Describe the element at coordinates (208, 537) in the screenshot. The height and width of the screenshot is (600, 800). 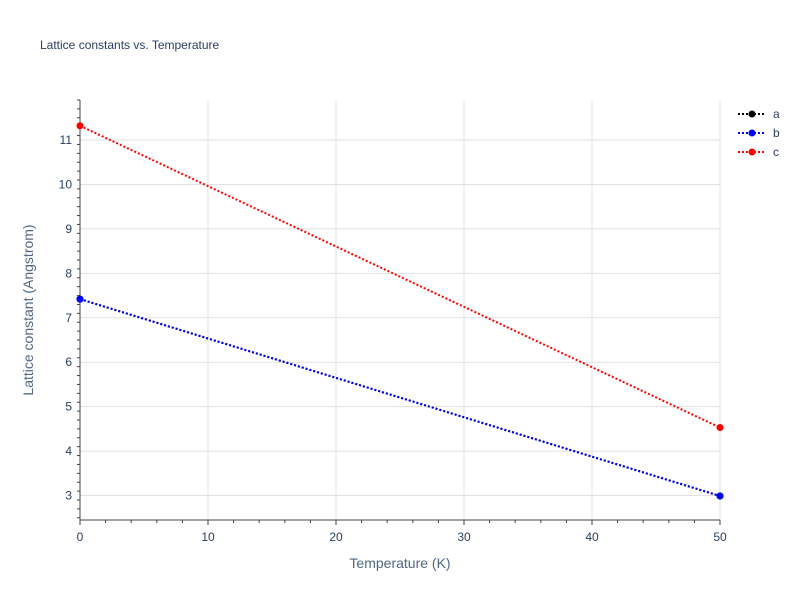
I see `x-tick-label: 10` at that location.